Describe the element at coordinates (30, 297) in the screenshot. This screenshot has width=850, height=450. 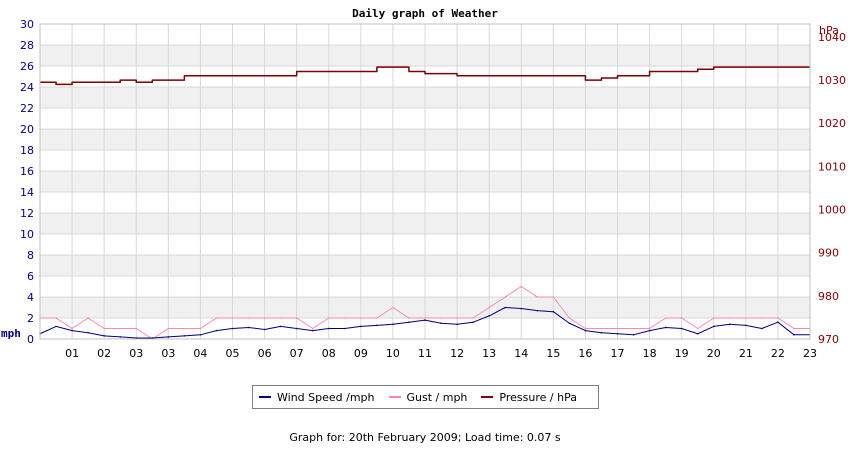
I see `left-tick-label: 4` at that location.